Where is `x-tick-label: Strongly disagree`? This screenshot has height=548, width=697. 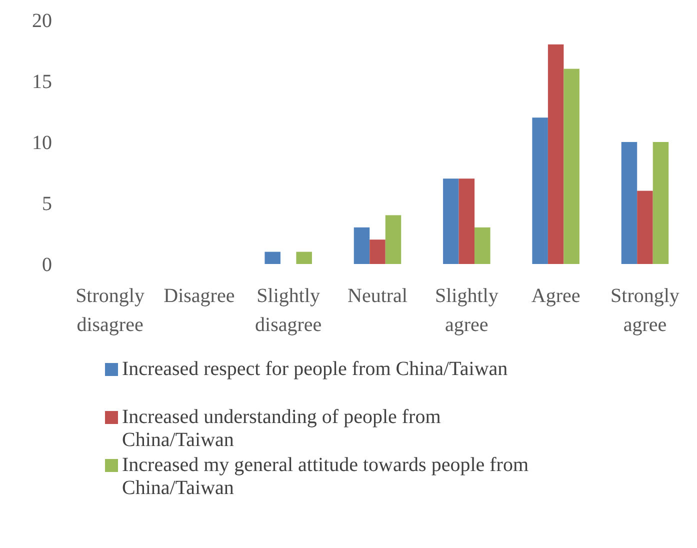
x-tick-label: Strongly disagree is located at coordinates (110, 310).